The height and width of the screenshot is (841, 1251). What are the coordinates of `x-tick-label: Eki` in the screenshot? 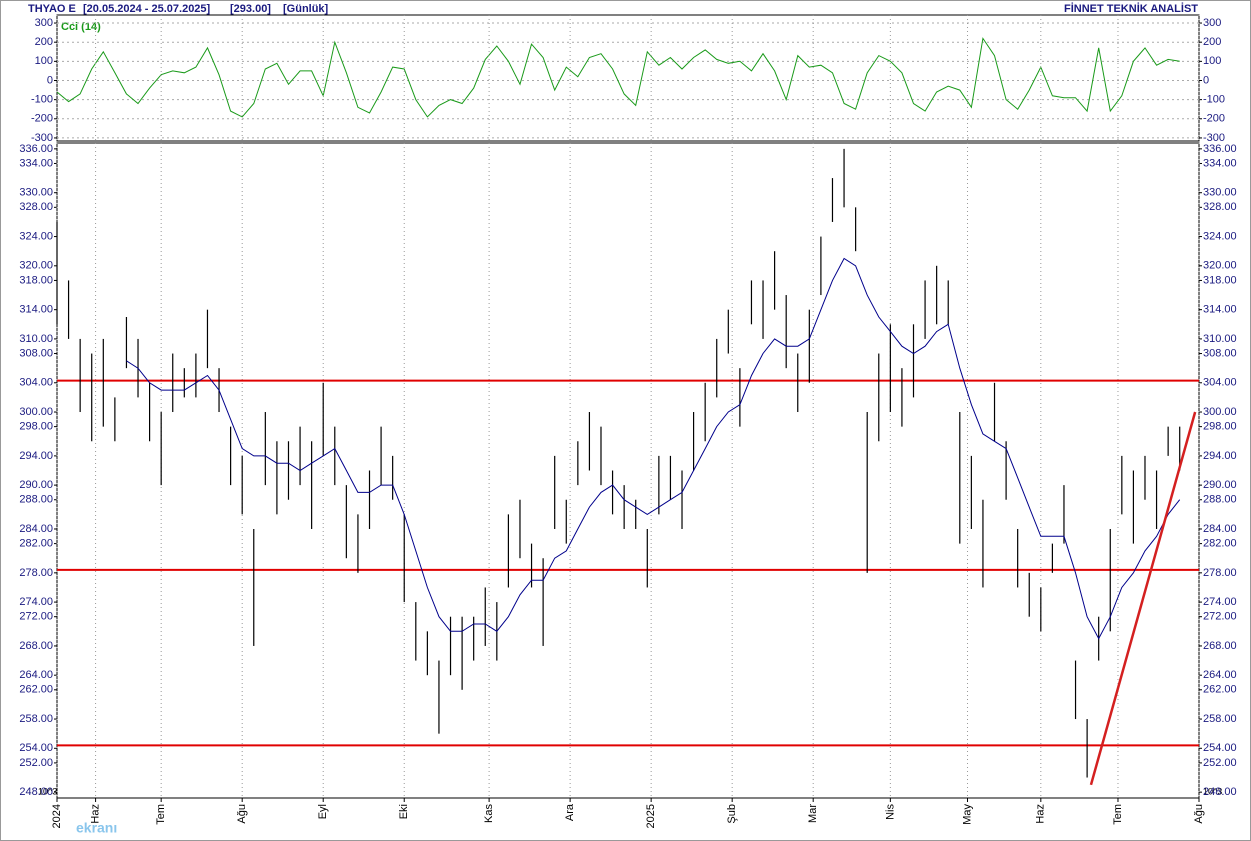 It's located at (404, 811).